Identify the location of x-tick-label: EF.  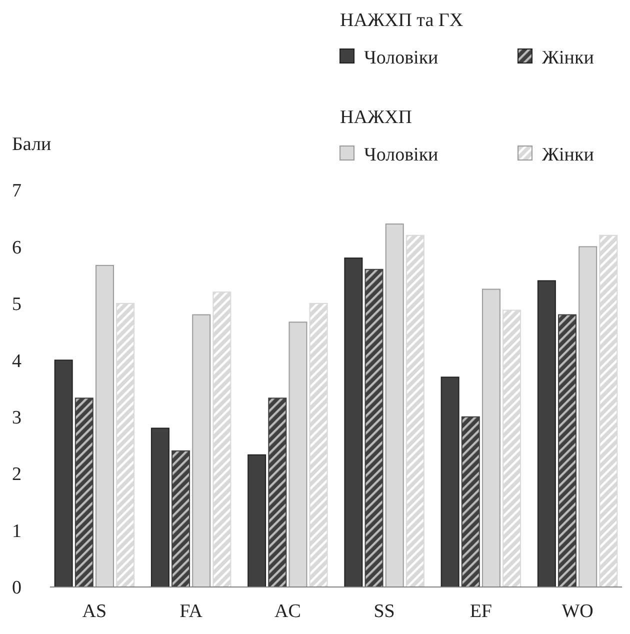
(481, 611).